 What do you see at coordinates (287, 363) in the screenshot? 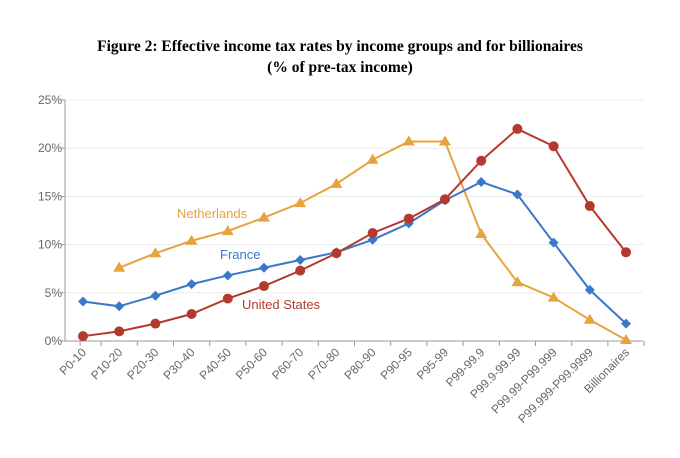
I see `x-tick-label: P60-70` at bounding box center [287, 363].